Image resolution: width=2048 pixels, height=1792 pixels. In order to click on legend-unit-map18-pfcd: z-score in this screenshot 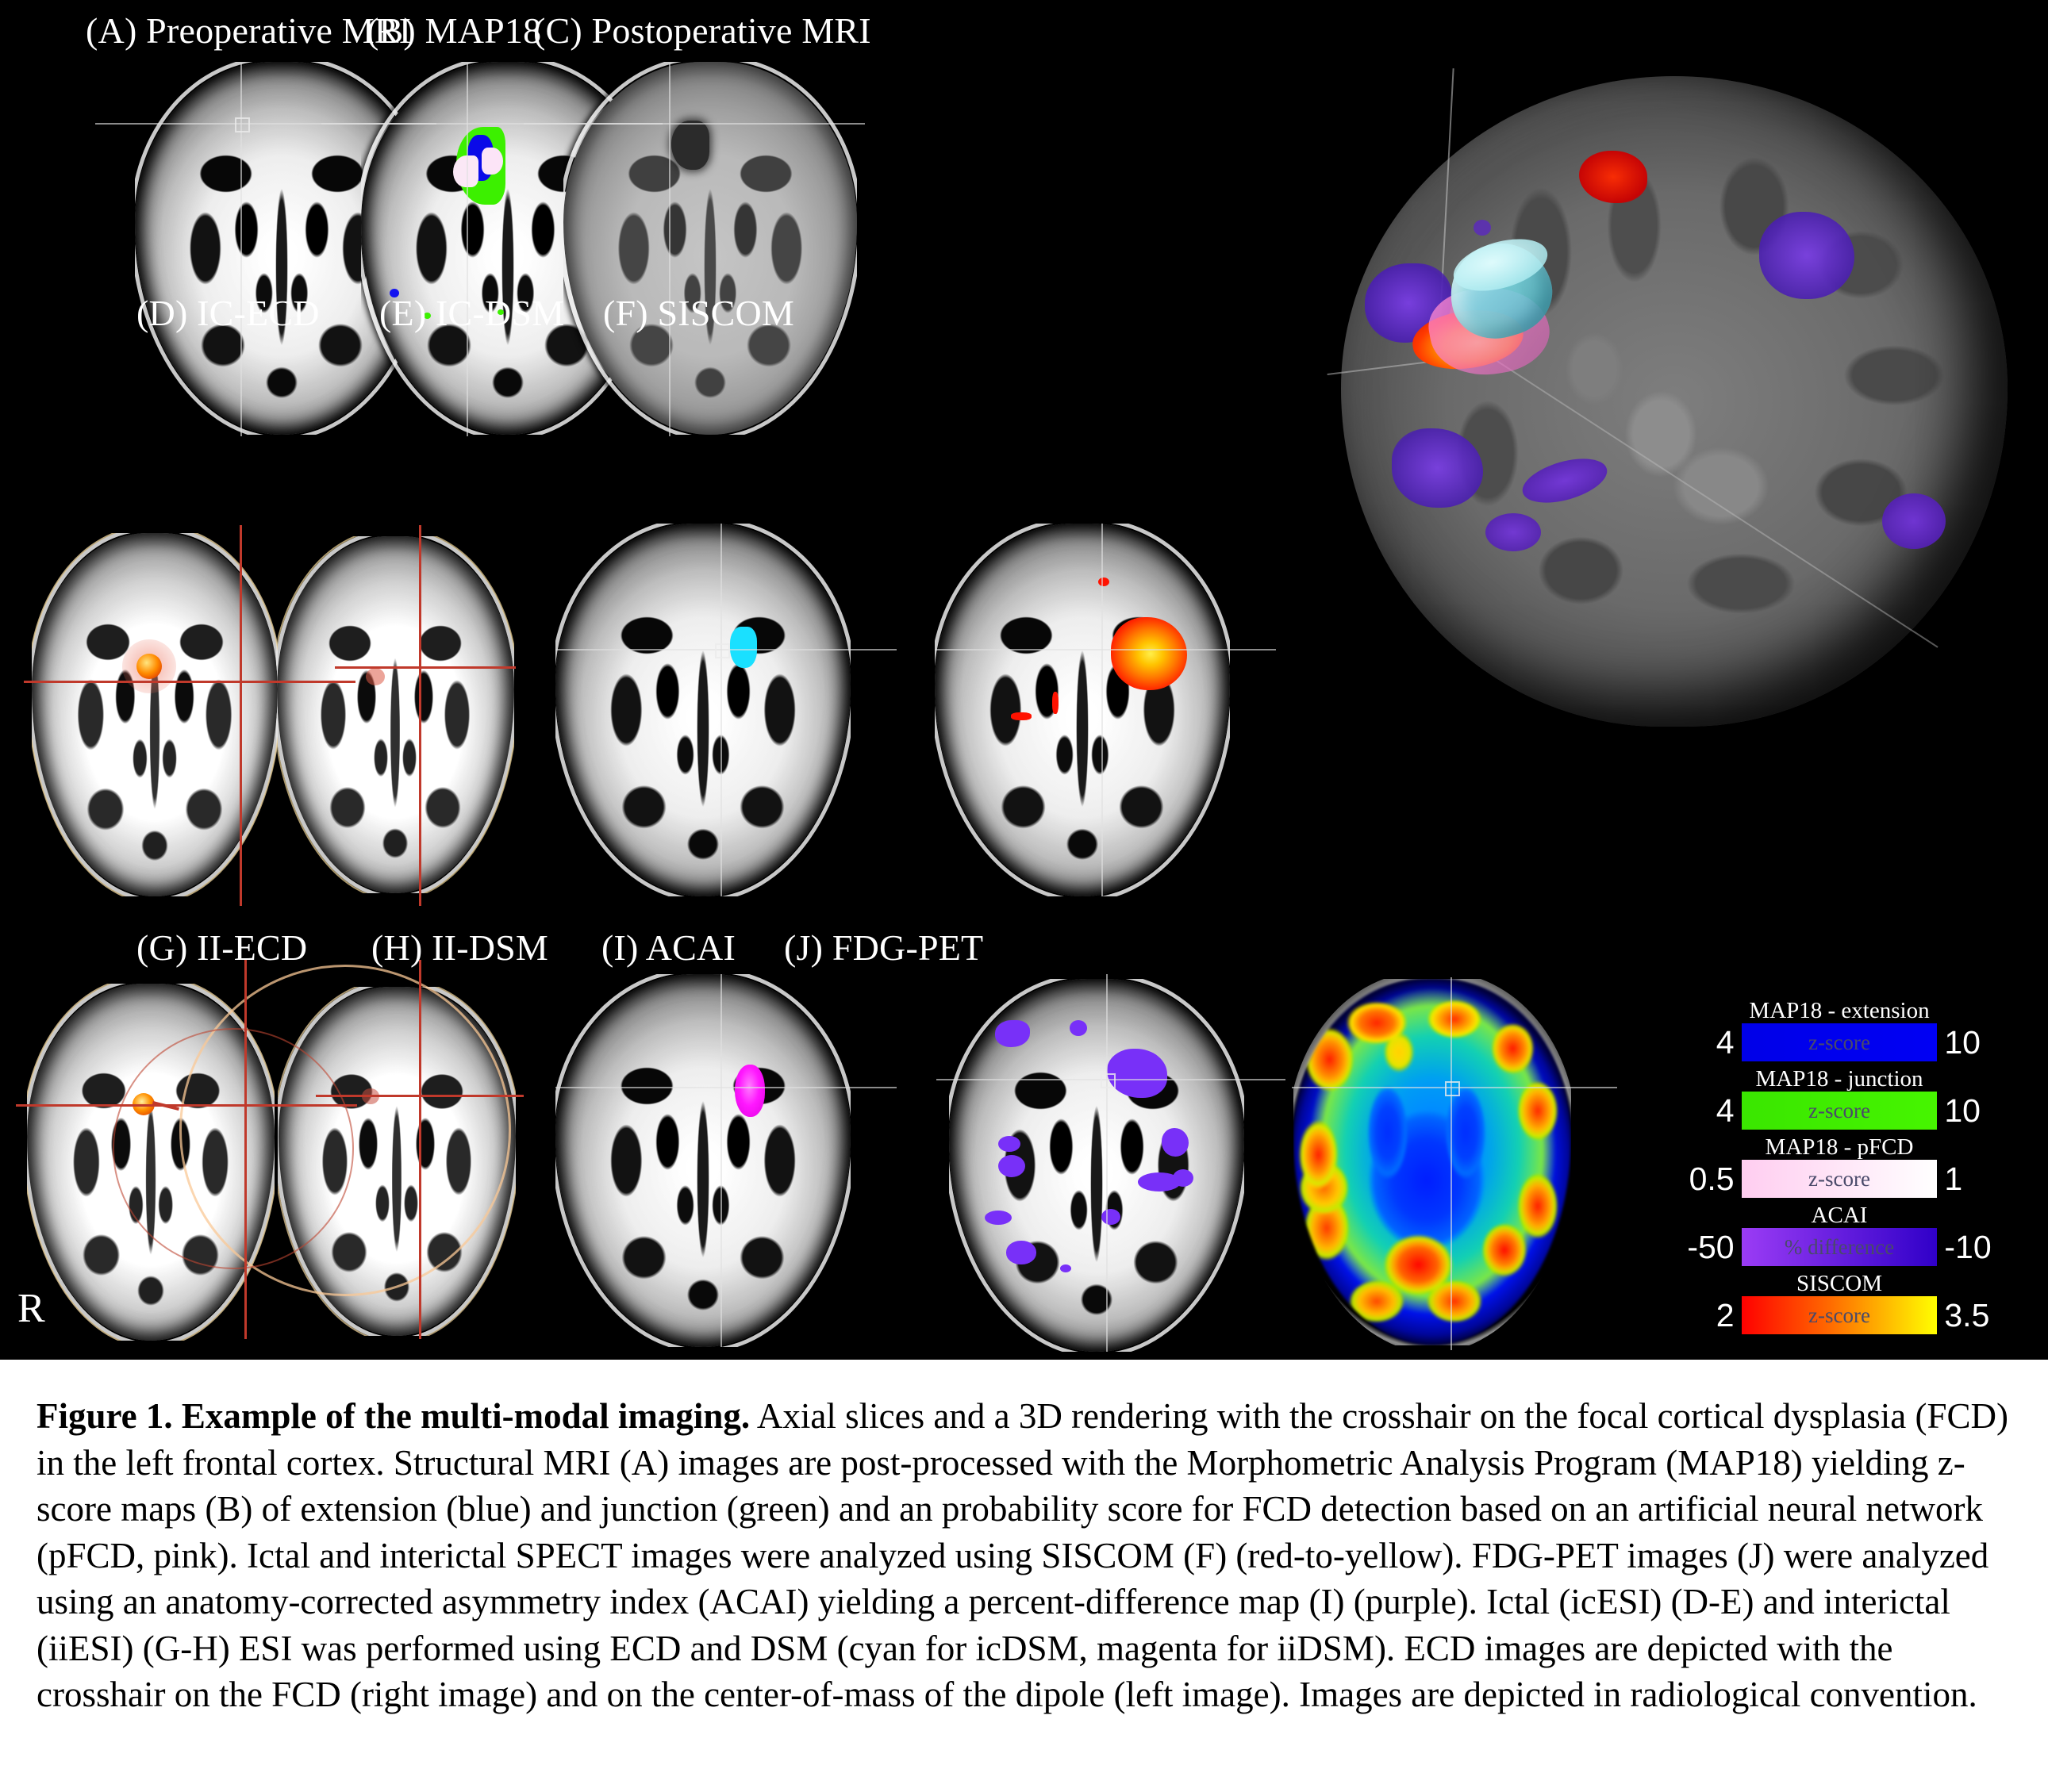, I will do `click(1839, 1179)`.